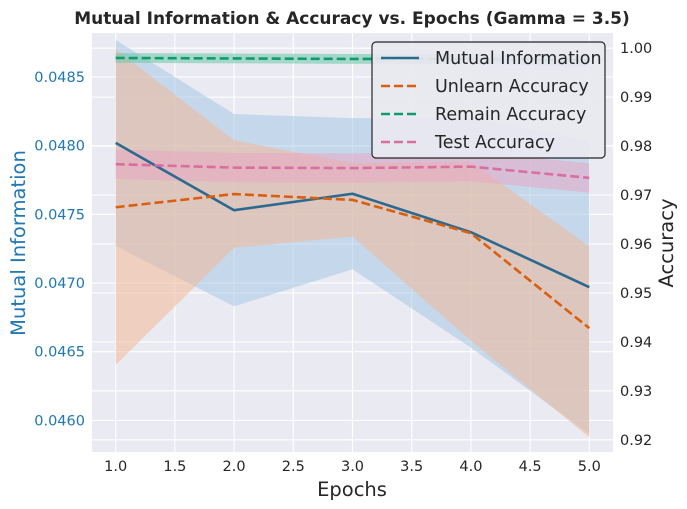  What do you see at coordinates (352, 489) in the screenshot?
I see `x-axis-label: Epochs` at bounding box center [352, 489].